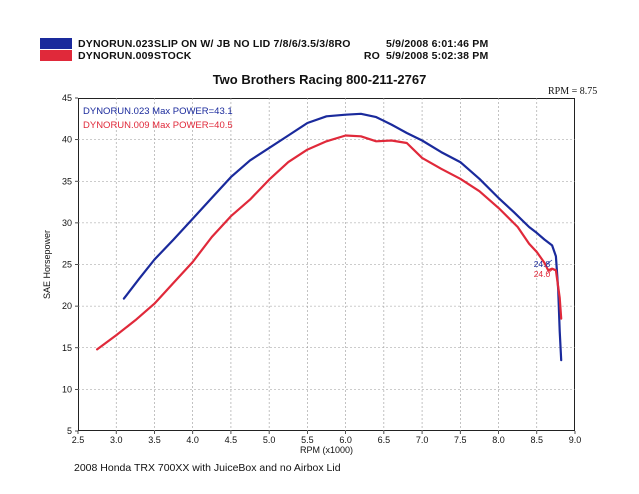 The image size is (639, 494). Describe the element at coordinates (56, 43) in the screenshot. I see `series-color-swatch-blue` at that location.